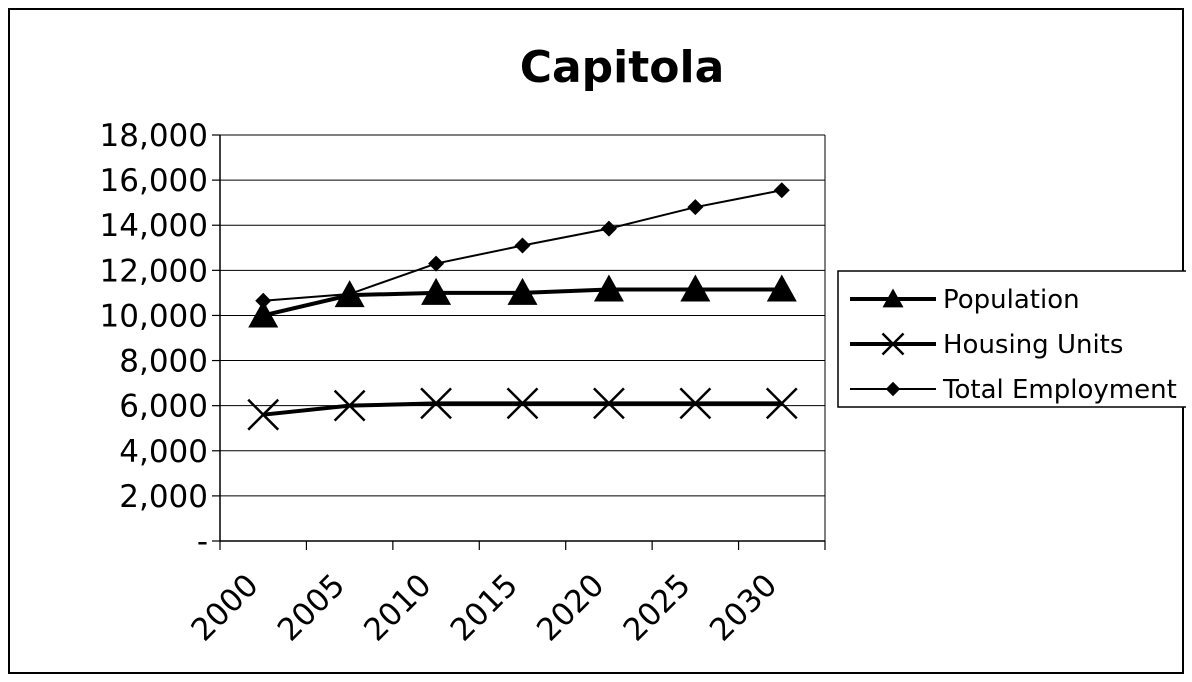  Describe the element at coordinates (163, 362) in the screenshot. I see `y-tick-label: 8,000` at that location.